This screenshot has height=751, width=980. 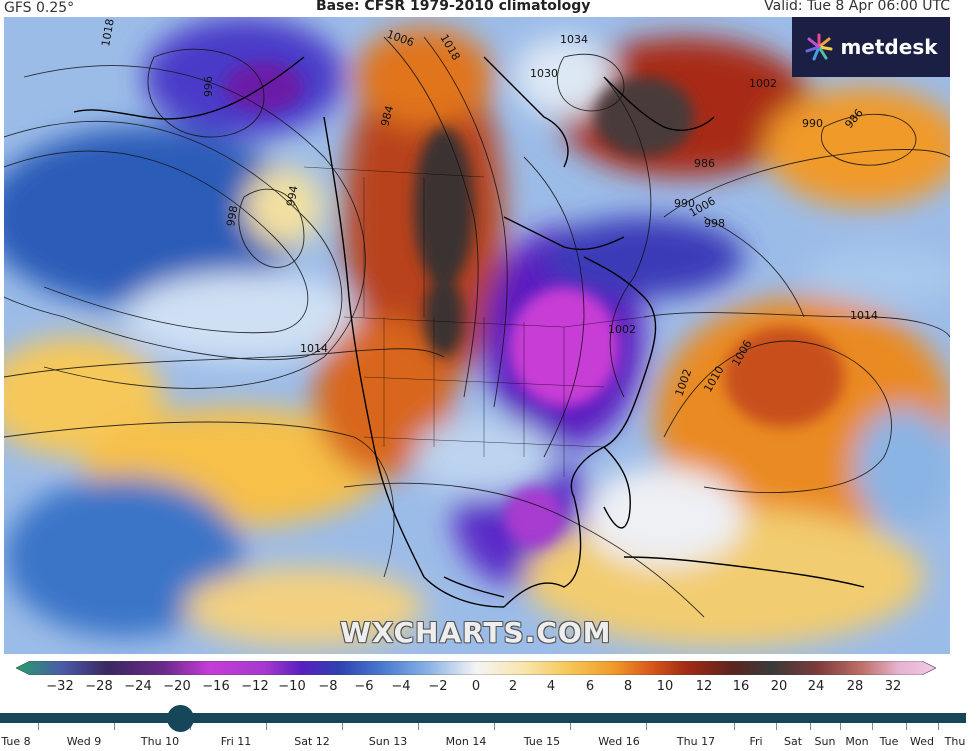 What do you see at coordinates (590, 686) in the screenshot?
I see `colorbar-tick: 6` at bounding box center [590, 686].